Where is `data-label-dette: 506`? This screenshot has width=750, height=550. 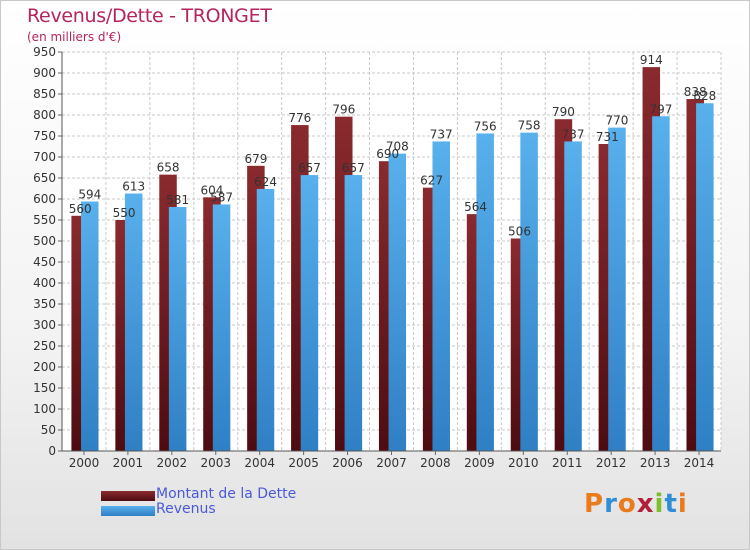
data-label-dette: 506 is located at coordinates (519, 231).